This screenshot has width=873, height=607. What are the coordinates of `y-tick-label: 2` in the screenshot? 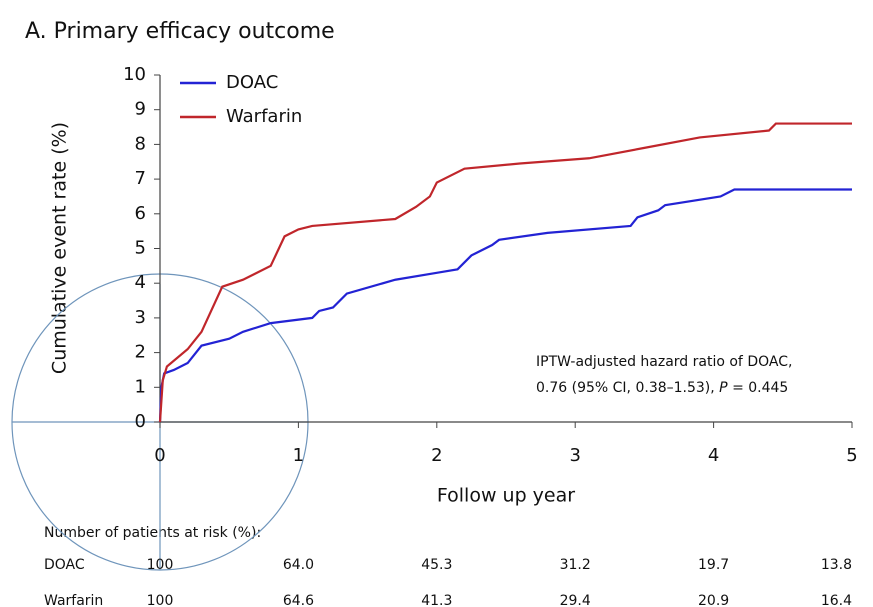 It's located at (140, 352).